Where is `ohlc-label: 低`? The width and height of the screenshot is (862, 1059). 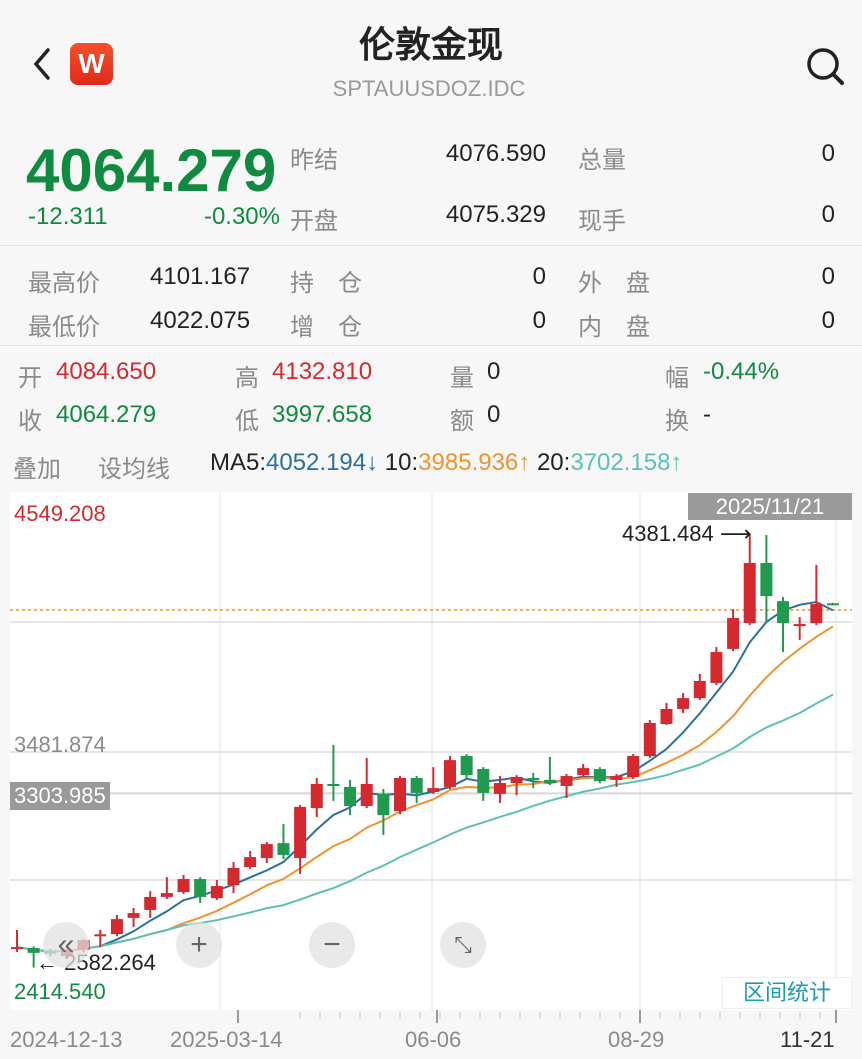
ohlc-label: 低 is located at coordinates (247, 421).